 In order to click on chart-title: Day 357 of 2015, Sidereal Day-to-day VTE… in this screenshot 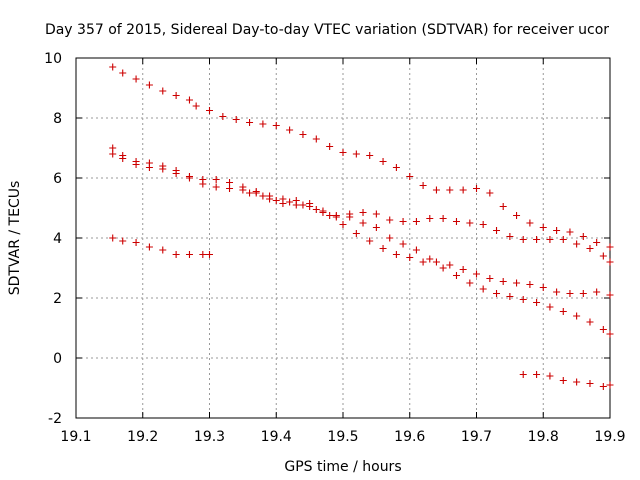, I will do `click(327, 30)`.